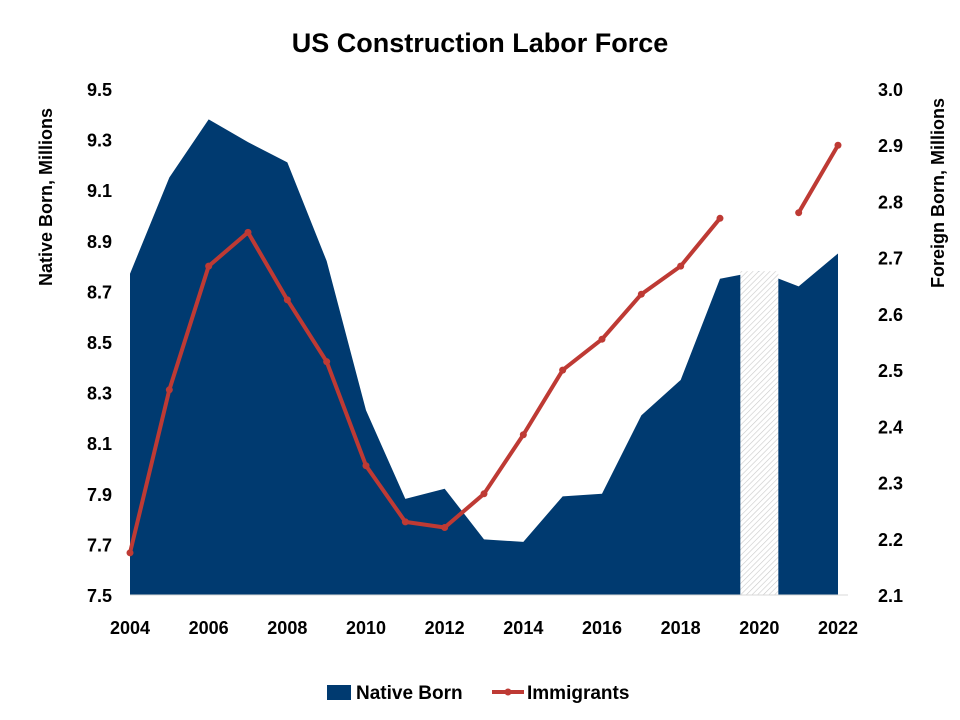  Describe the element at coordinates (563, 370) in the screenshot. I see `immigrants-point-2015` at that location.